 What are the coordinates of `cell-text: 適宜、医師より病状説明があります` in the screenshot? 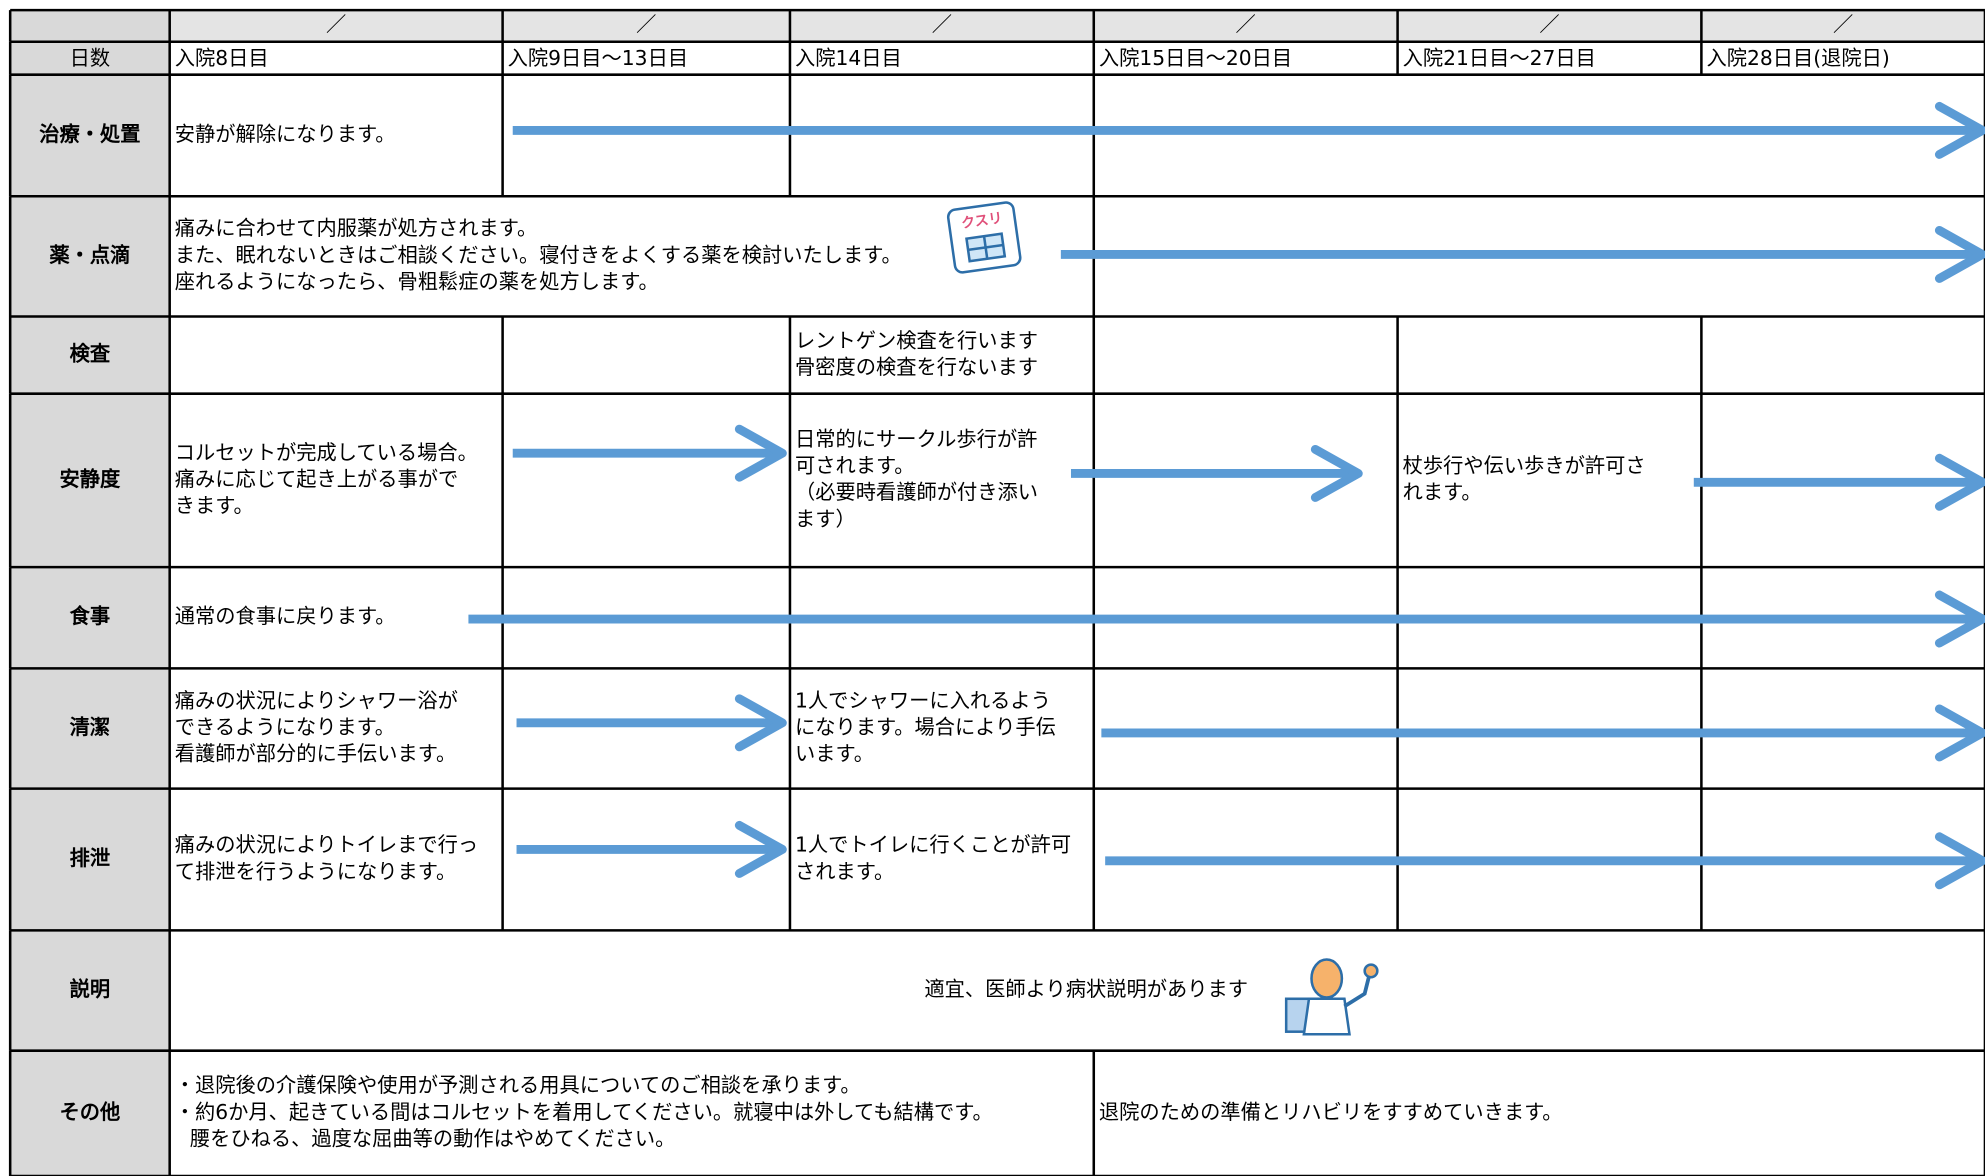 It's located at (1086, 989).